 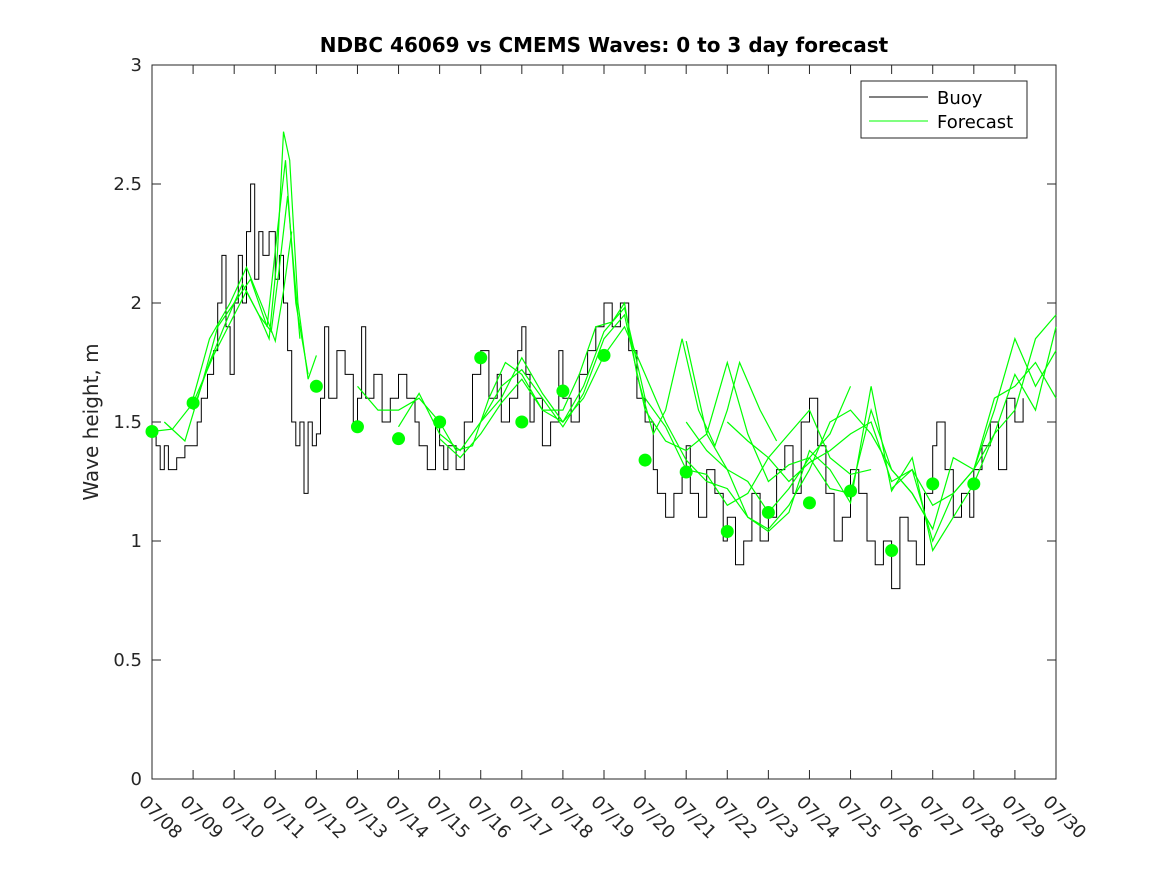 What do you see at coordinates (982, 818) in the screenshot?
I see `x-tick-label: 07/28` at bounding box center [982, 818].